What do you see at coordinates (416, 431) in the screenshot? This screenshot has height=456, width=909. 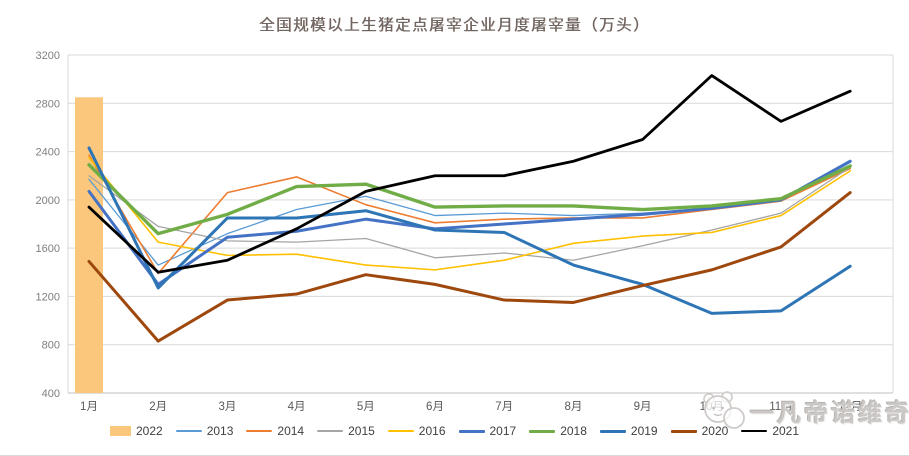 I see `legend-item-2016: 2016` at bounding box center [416, 431].